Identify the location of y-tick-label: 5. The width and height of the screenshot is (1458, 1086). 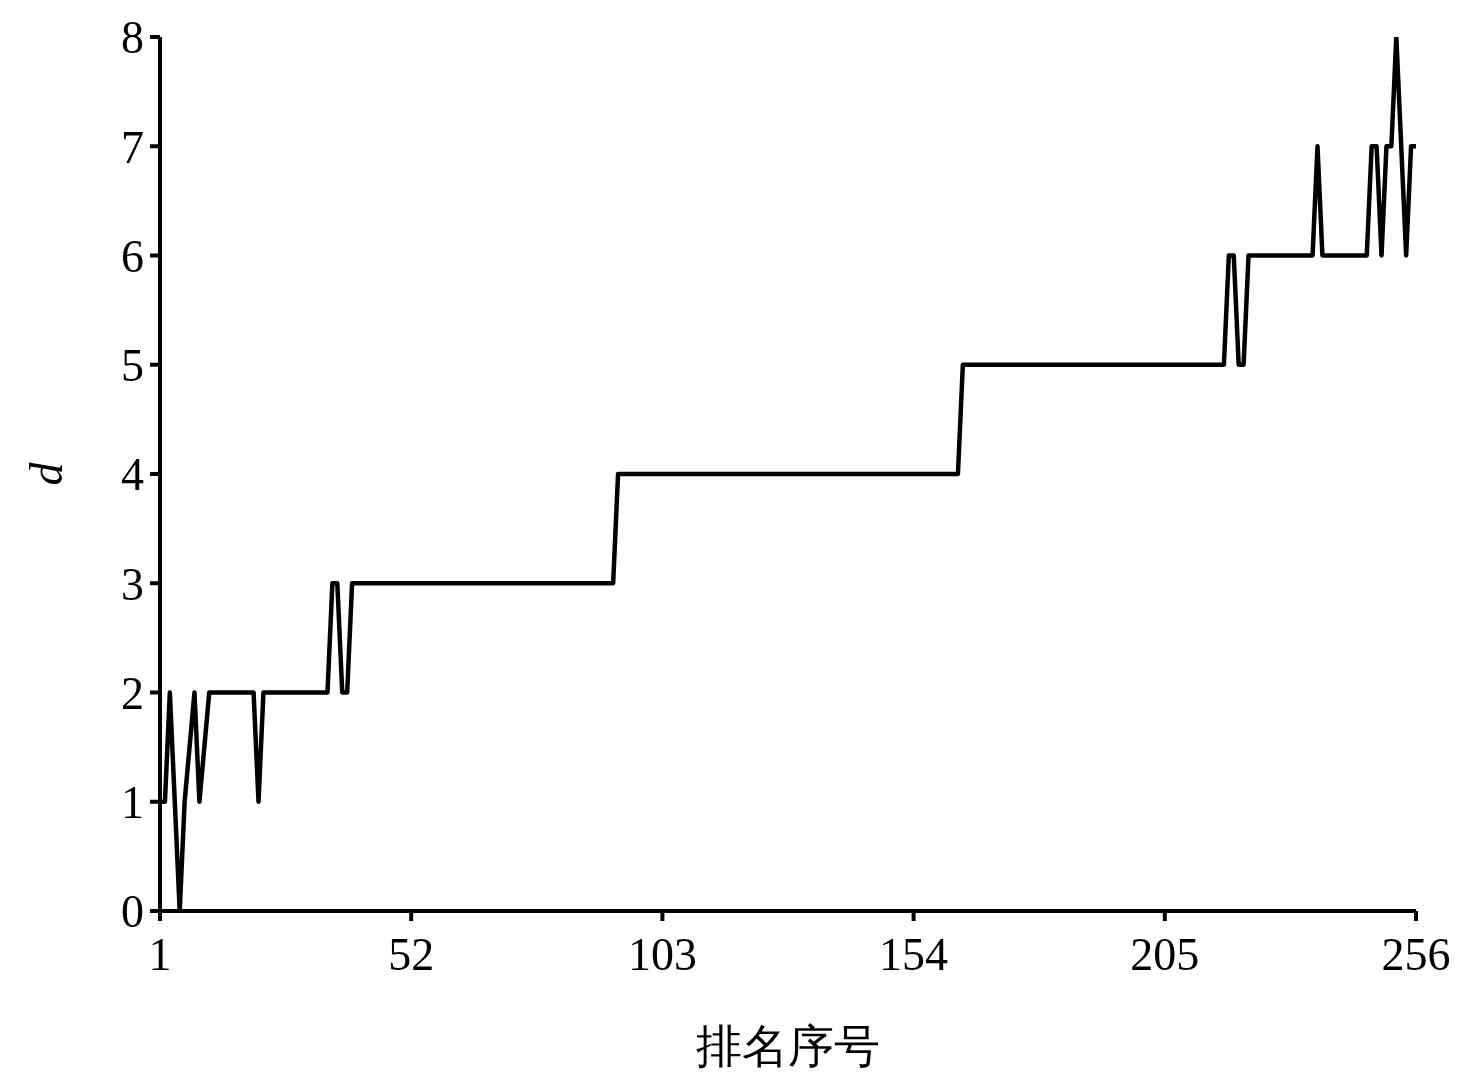
(132, 366).